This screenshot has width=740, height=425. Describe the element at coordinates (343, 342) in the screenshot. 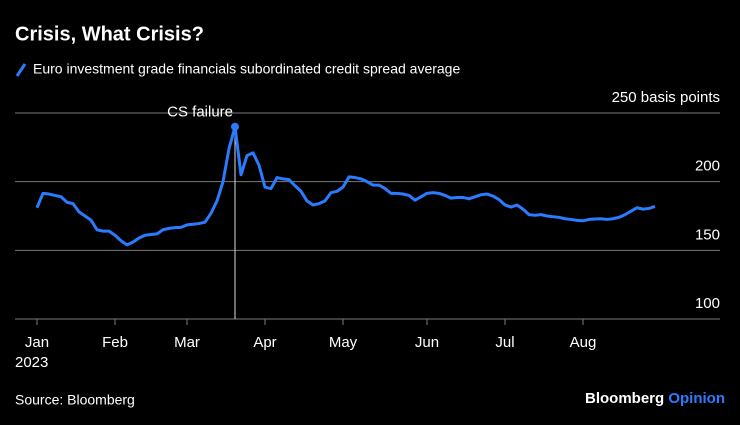

I see `x-tick-label: May` at that location.